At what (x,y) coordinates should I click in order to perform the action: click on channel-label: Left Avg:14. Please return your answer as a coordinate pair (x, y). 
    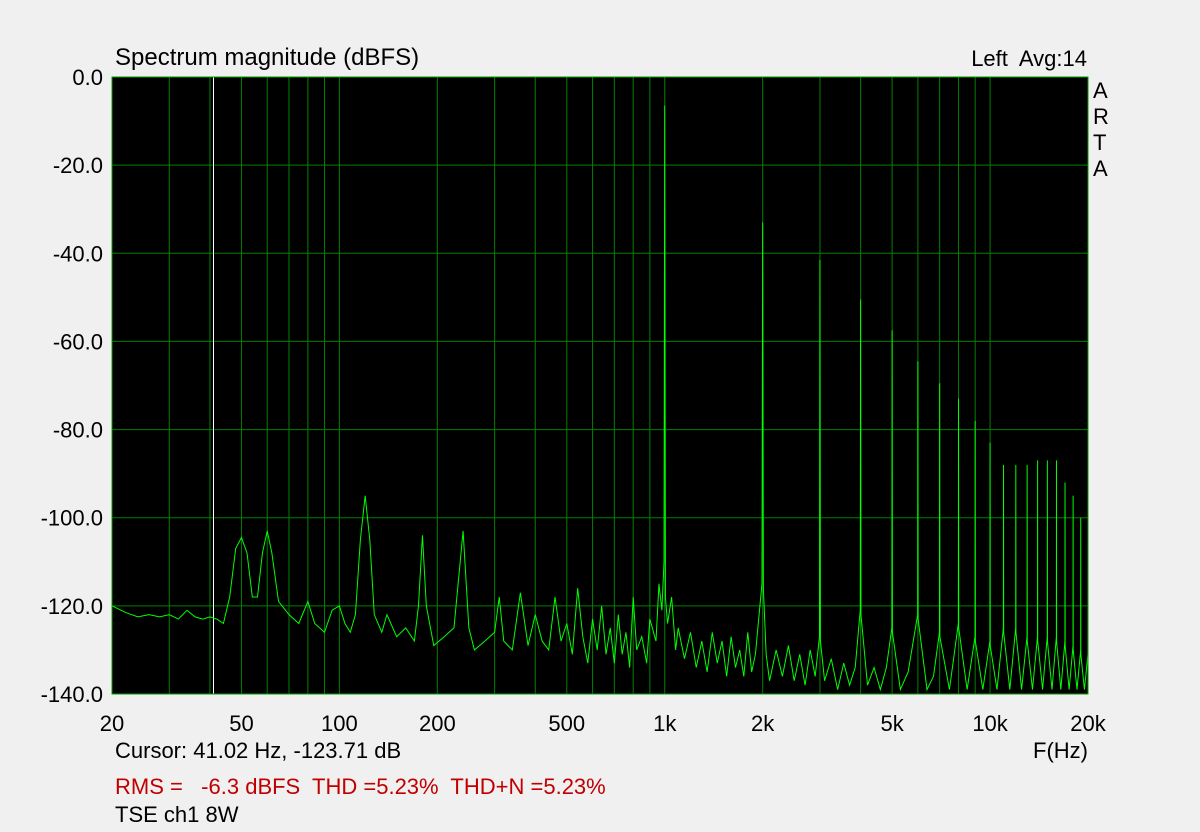
    Looking at the image, I should click on (1029, 58).